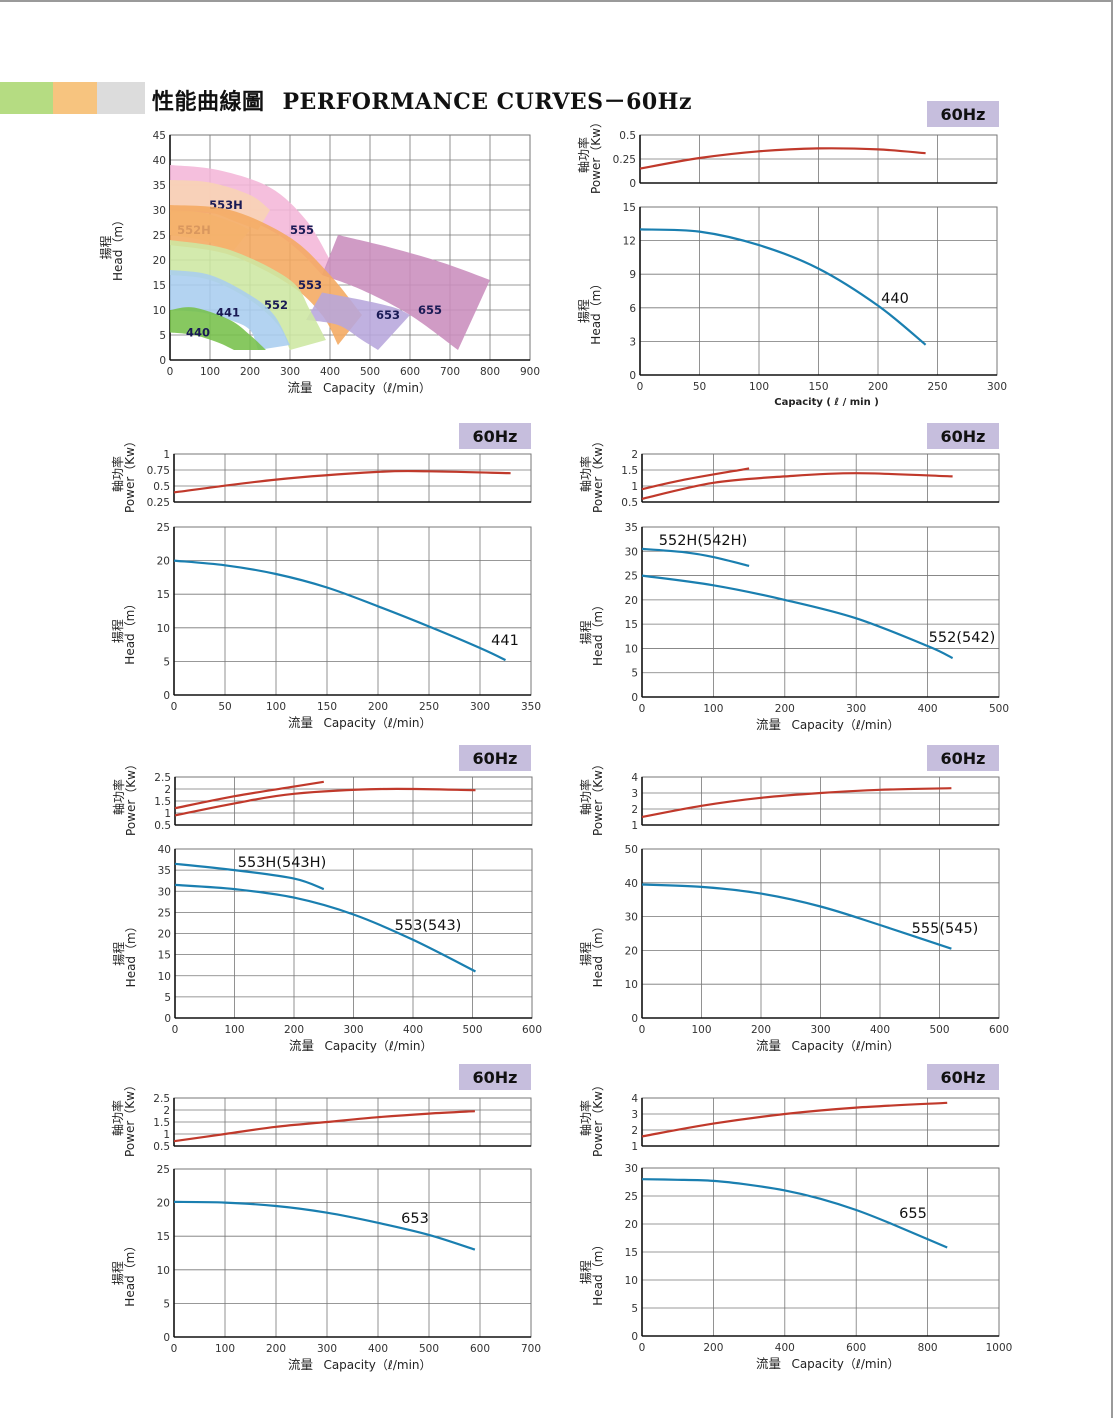  What do you see at coordinates (634, 674) in the screenshot?
I see `pump-552-head-y-tick-label: 5` at bounding box center [634, 674].